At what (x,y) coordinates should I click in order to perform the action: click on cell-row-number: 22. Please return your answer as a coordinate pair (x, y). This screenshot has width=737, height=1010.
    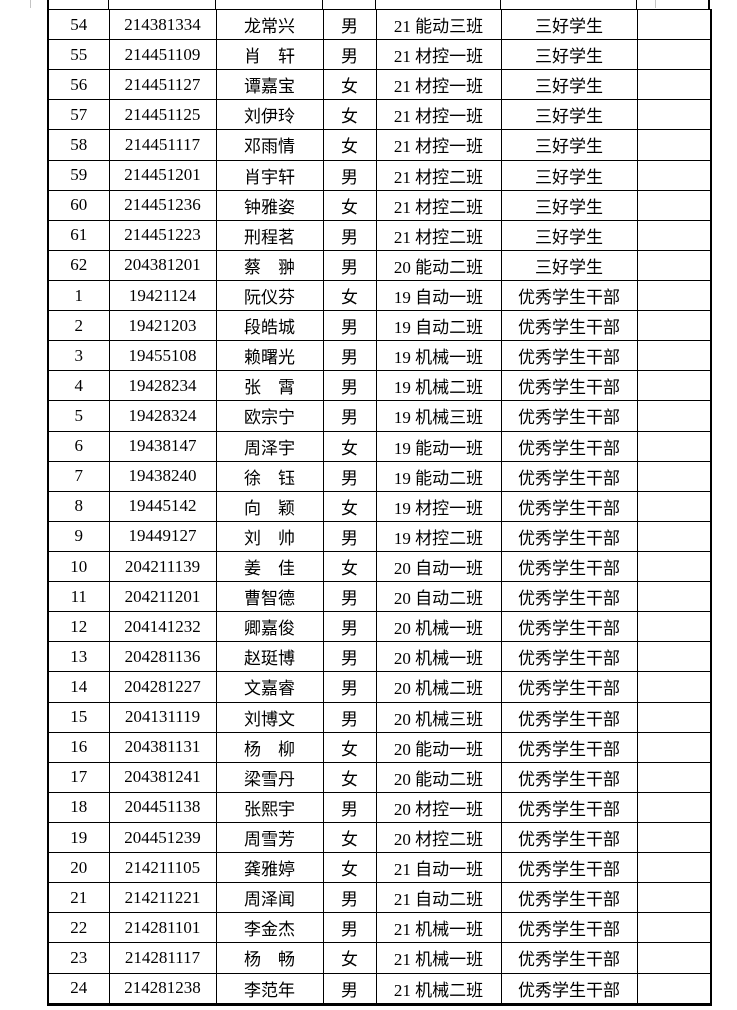
    Looking at the image, I should click on (78, 928).